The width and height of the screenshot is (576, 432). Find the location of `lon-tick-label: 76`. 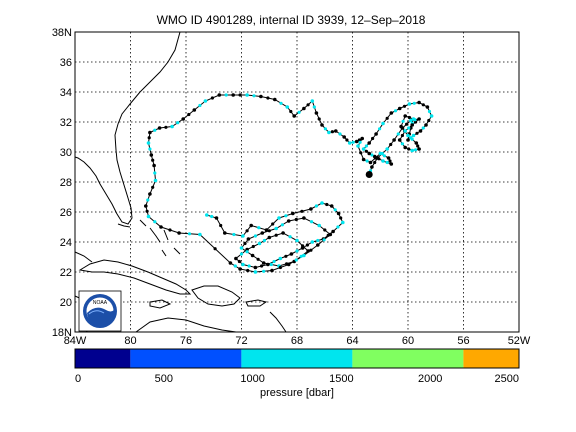

lon-tick-label: 76 is located at coordinates (186, 341).